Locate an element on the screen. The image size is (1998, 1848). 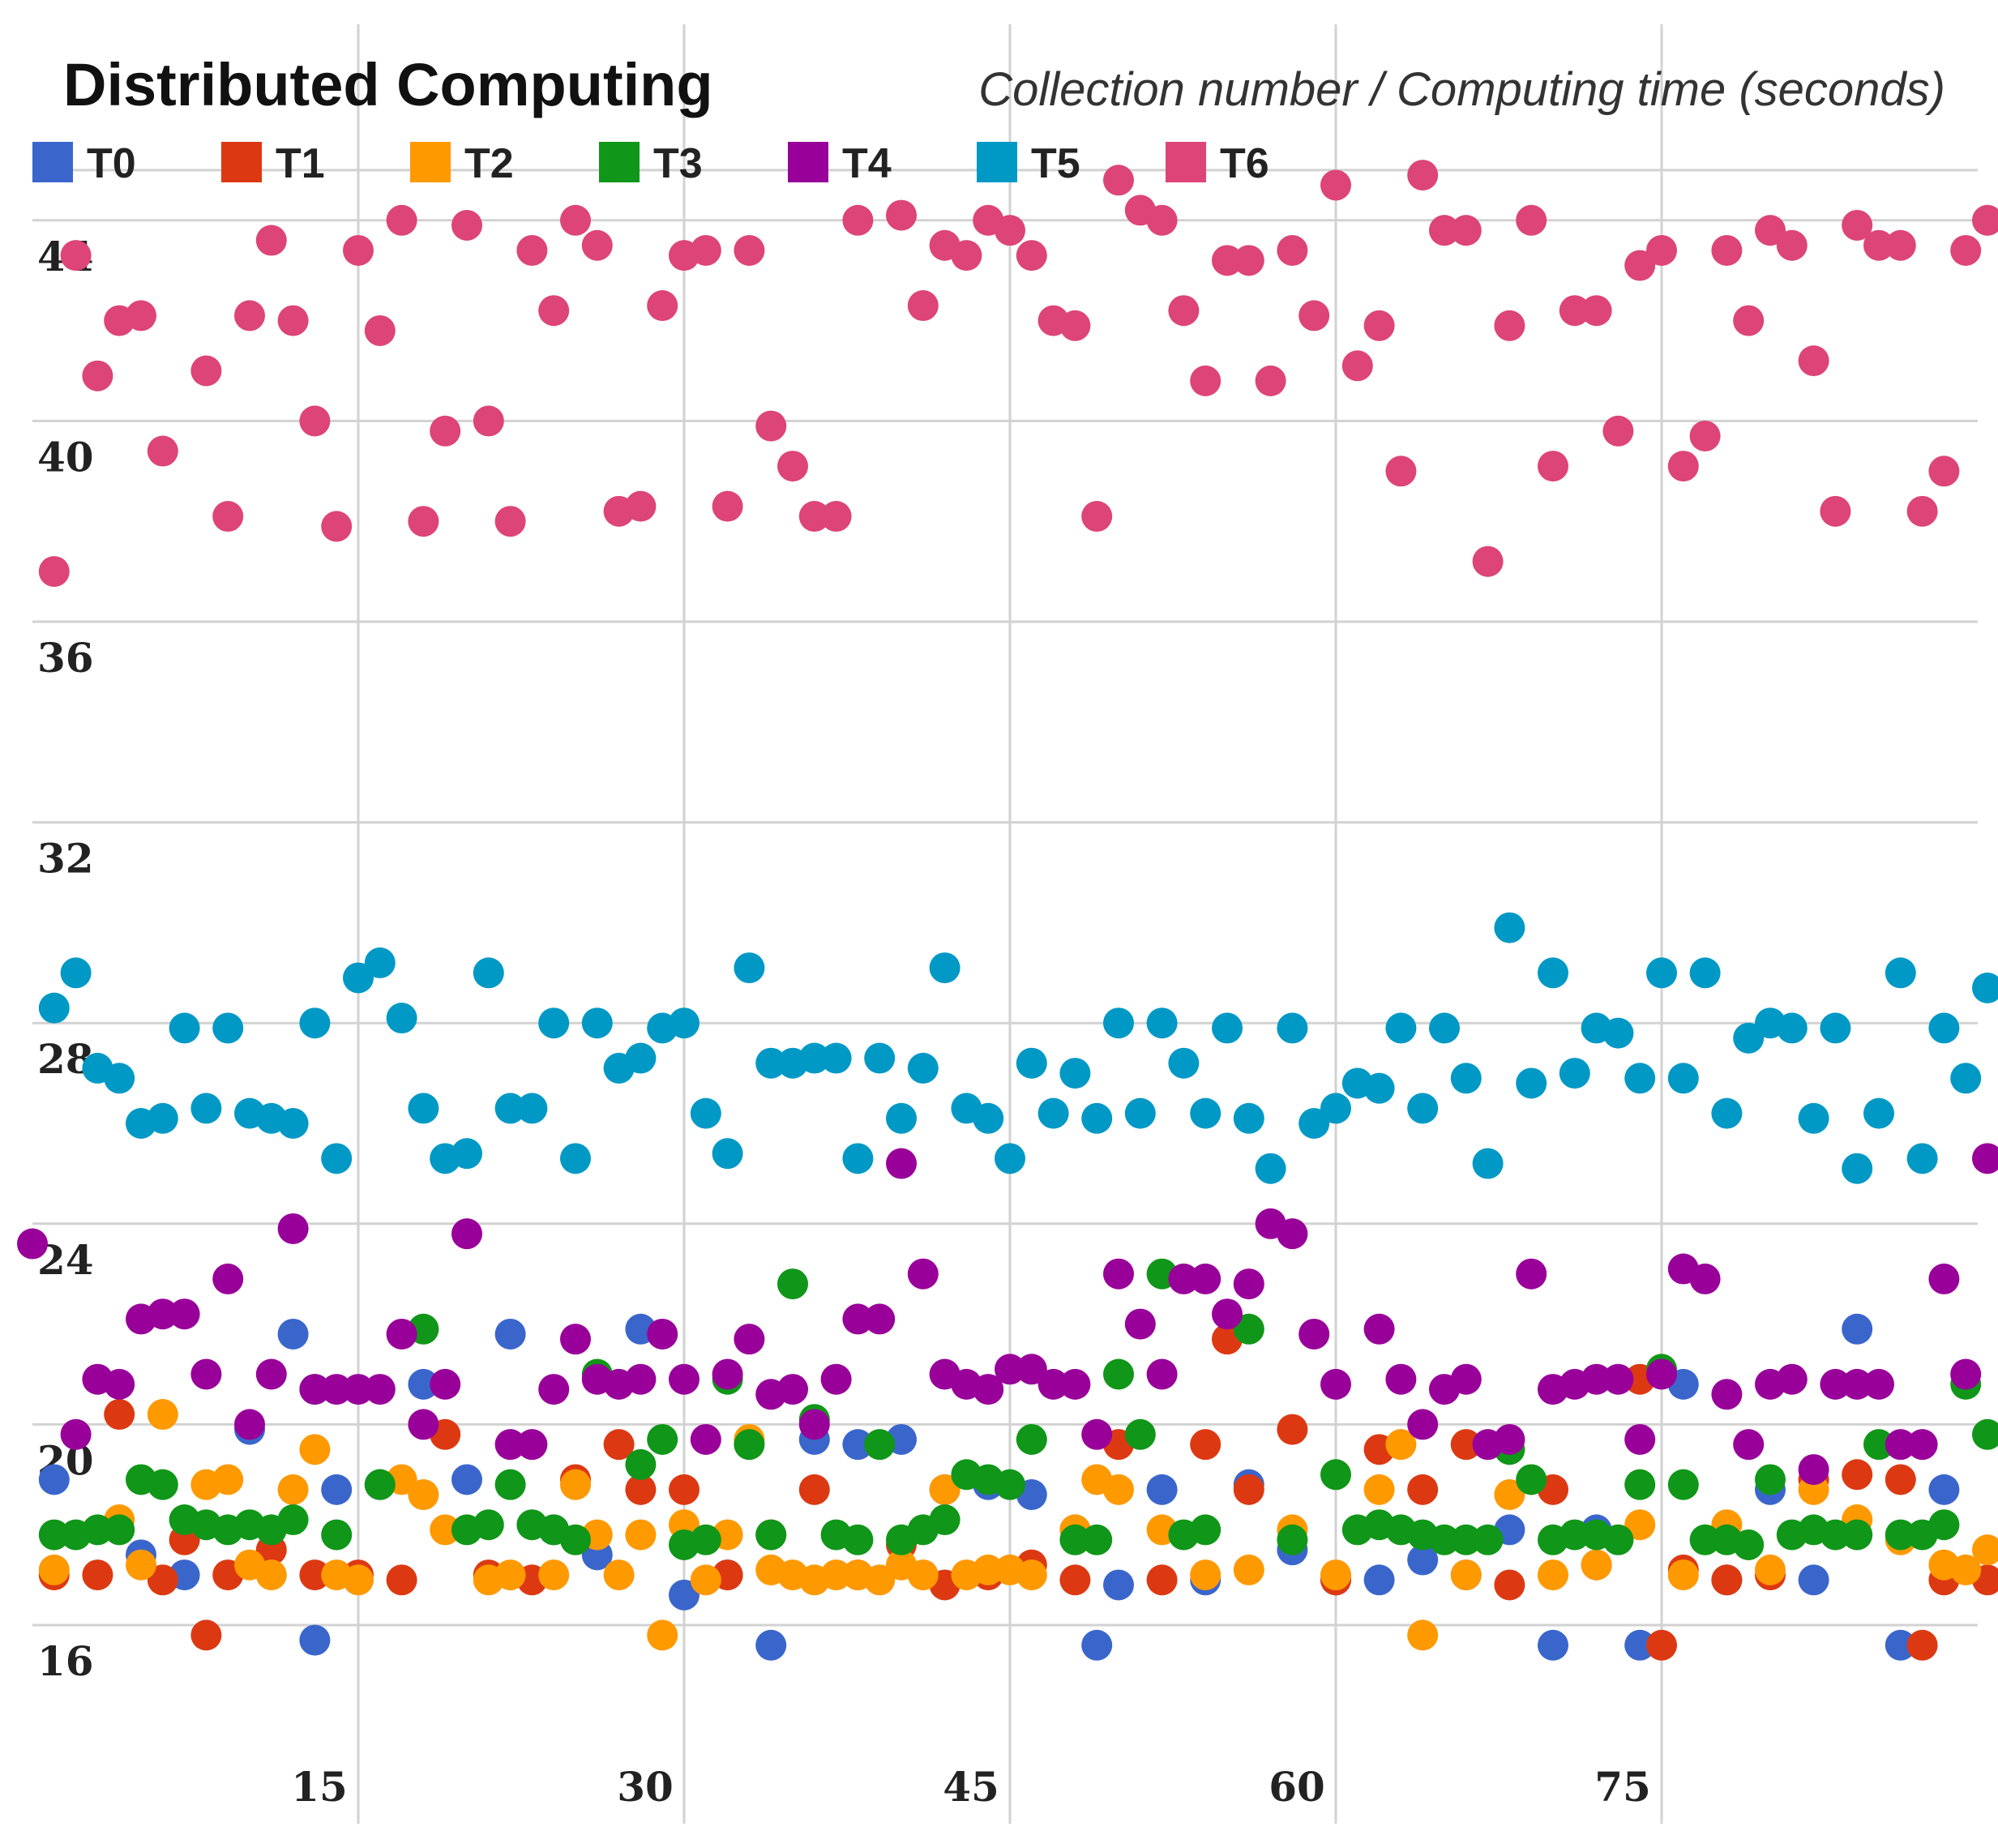
legend-swatch-t5 is located at coordinates (997, 162).